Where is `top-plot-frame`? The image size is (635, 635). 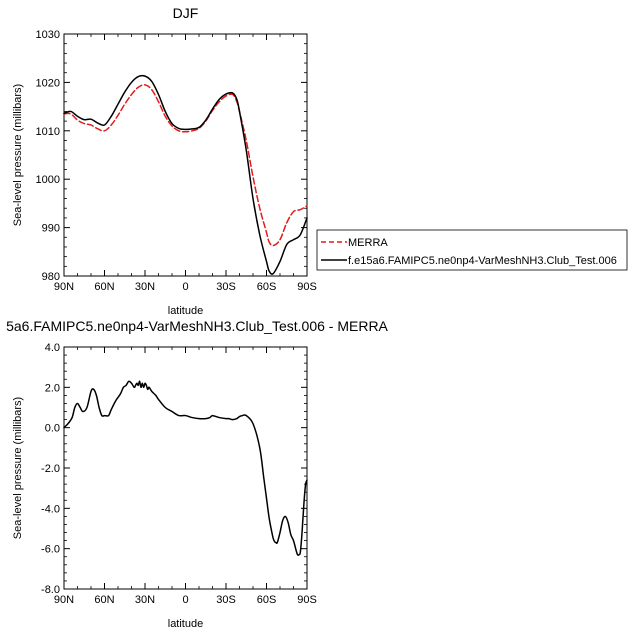 top-plot-frame is located at coordinates (185, 155).